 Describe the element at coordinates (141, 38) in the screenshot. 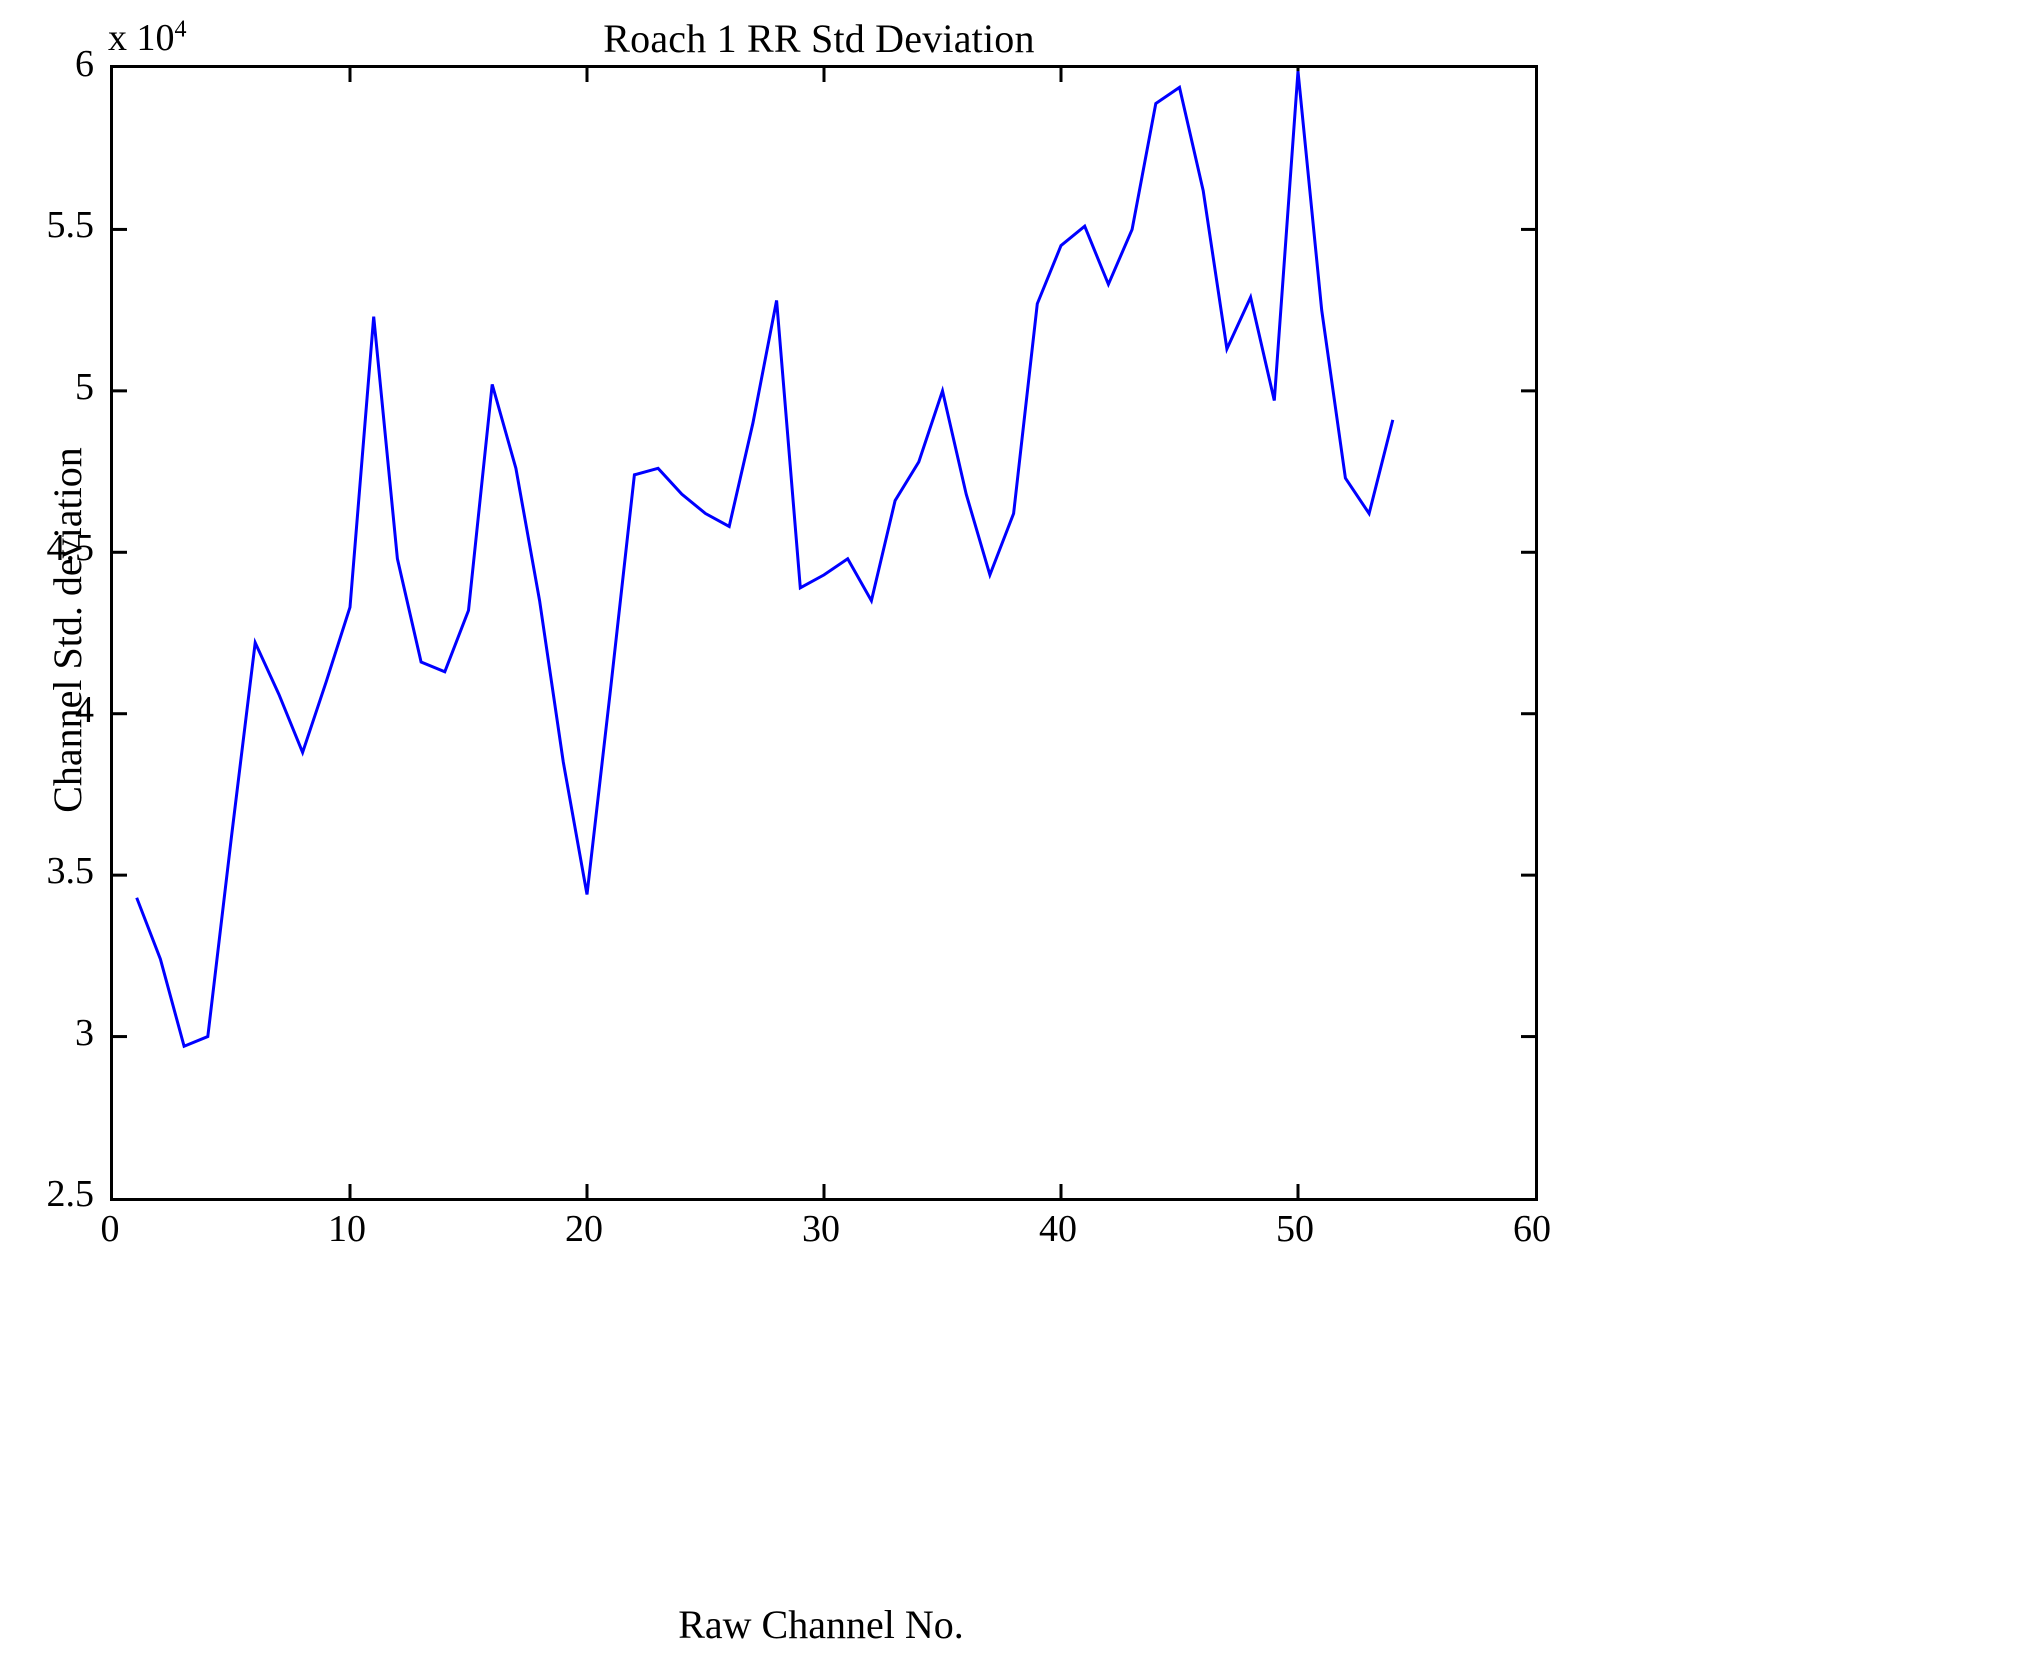

I see `y-axis-exponent-prefix: x 10` at that location.